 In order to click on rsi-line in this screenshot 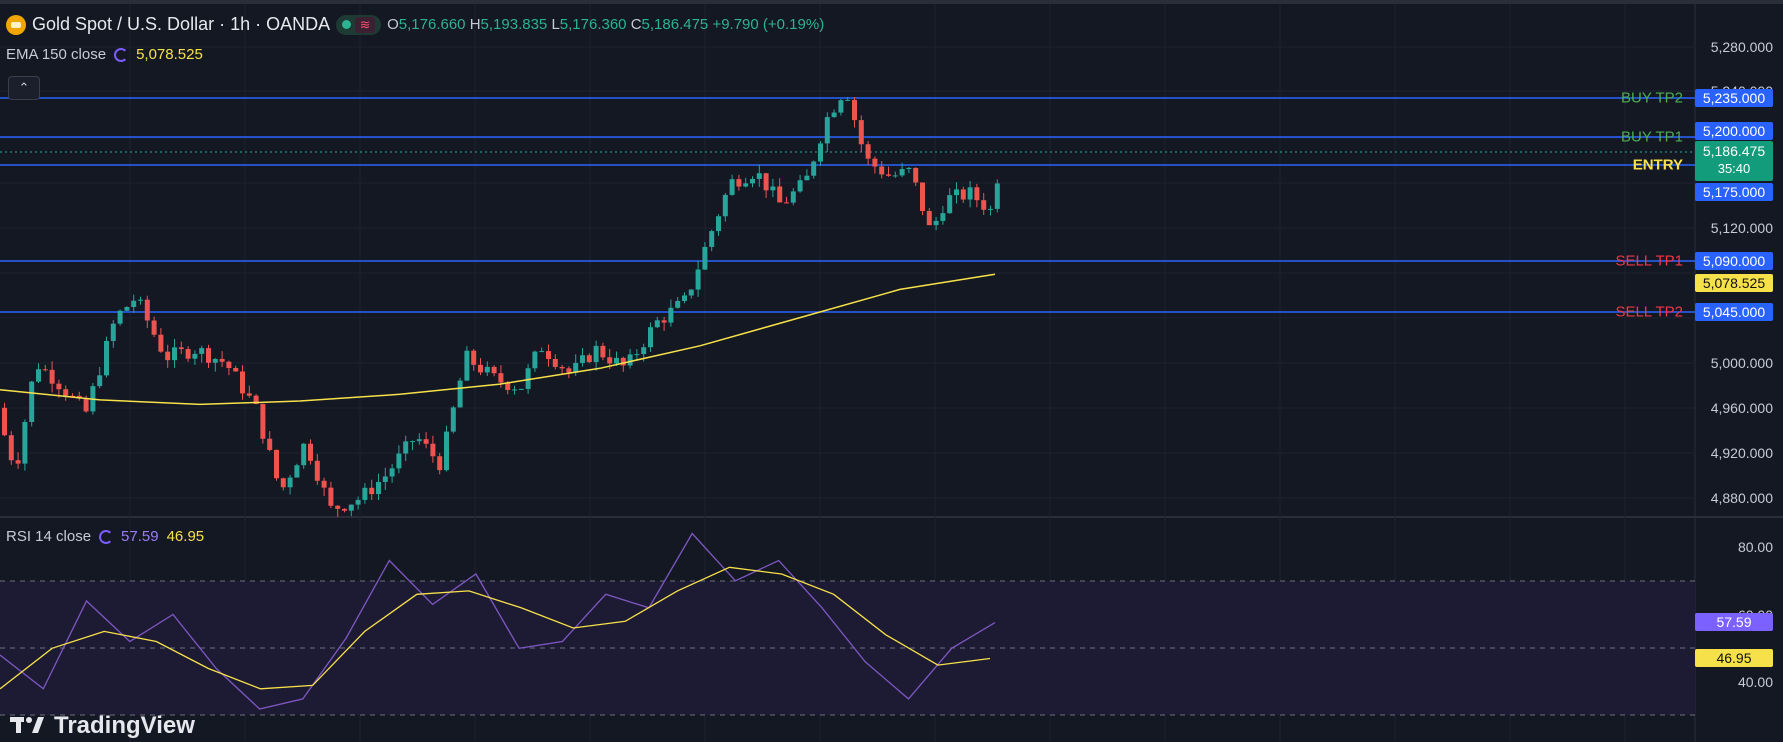, I will do `click(498, 621)`.